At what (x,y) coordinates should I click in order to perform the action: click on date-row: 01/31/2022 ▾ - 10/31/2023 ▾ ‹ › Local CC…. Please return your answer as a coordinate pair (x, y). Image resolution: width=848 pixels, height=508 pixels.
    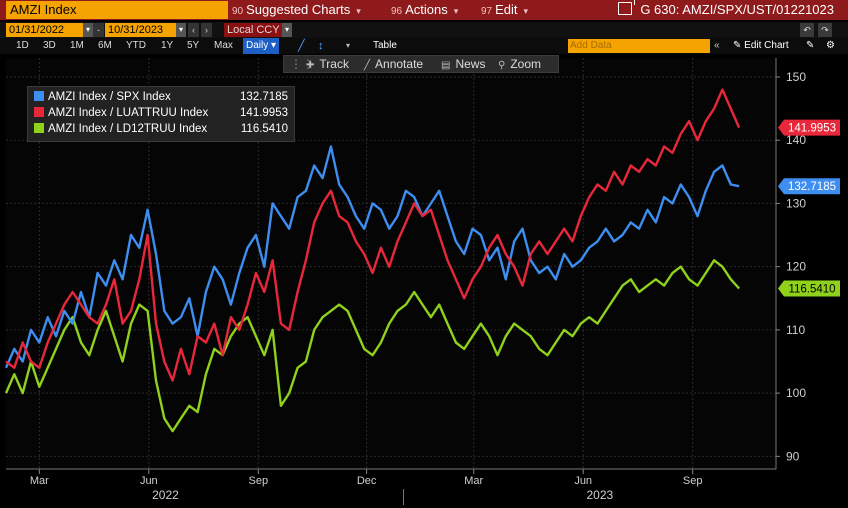
    Looking at the image, I should click on (424, 30).